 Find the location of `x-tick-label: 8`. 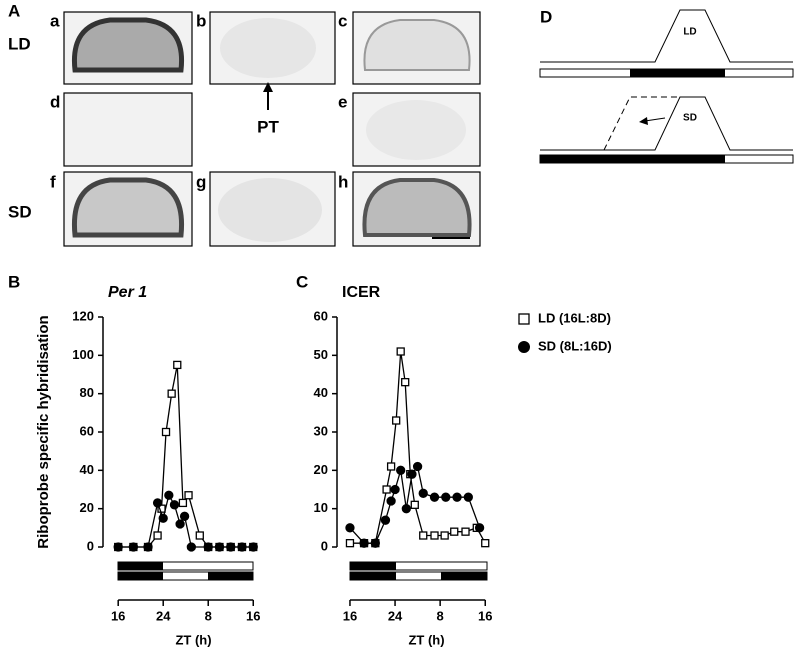

x-tick-label: 8 is located at coordinates (440, 615).